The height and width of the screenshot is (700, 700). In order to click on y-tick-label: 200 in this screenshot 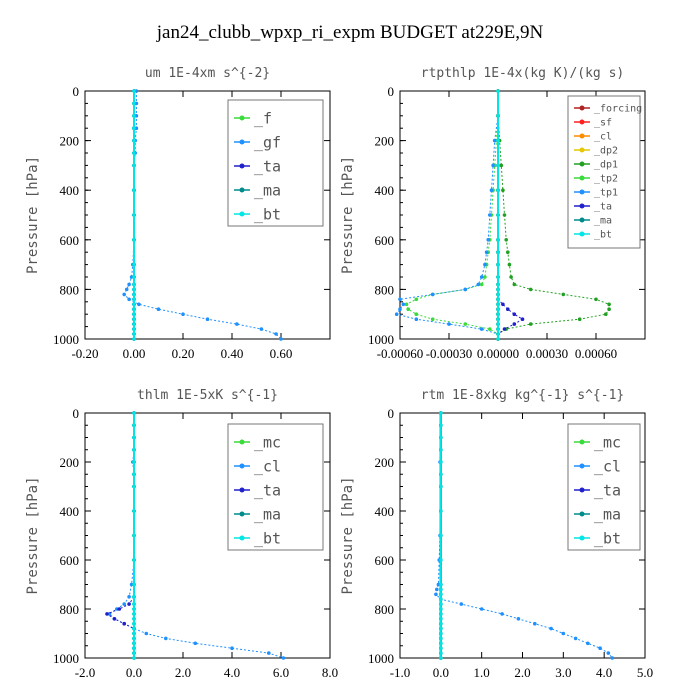, I will do `click(385, 141)`.